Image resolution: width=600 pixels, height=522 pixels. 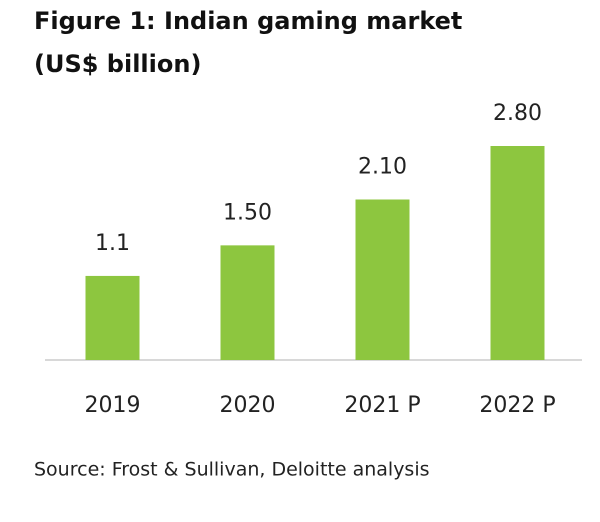 What do you see at coordinates (113, 405) in the screenshot?
I see `x-tick-label: 2019` at bounding box center [113, 405].